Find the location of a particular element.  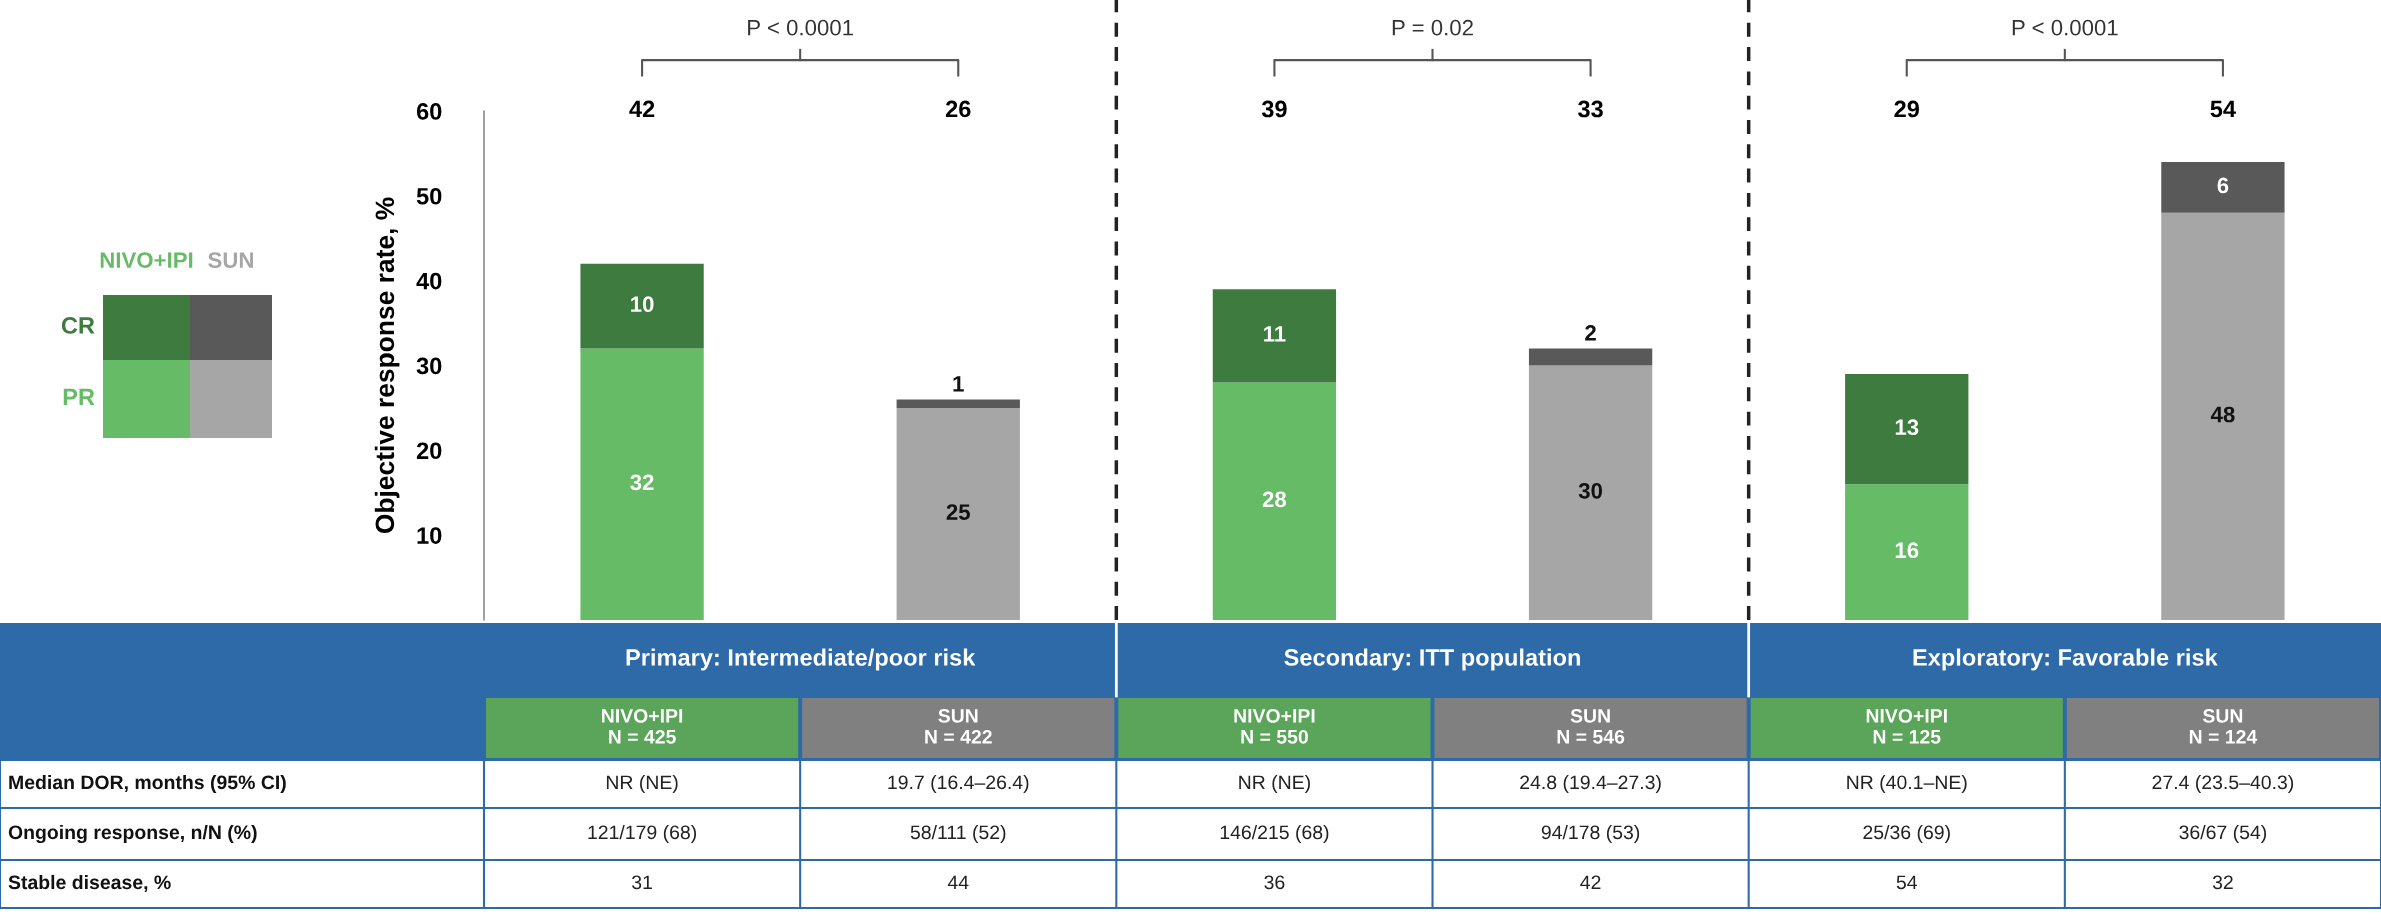

x-tick-label: NIVO+IPI N = 550 is located at coordinates (1274, 726).